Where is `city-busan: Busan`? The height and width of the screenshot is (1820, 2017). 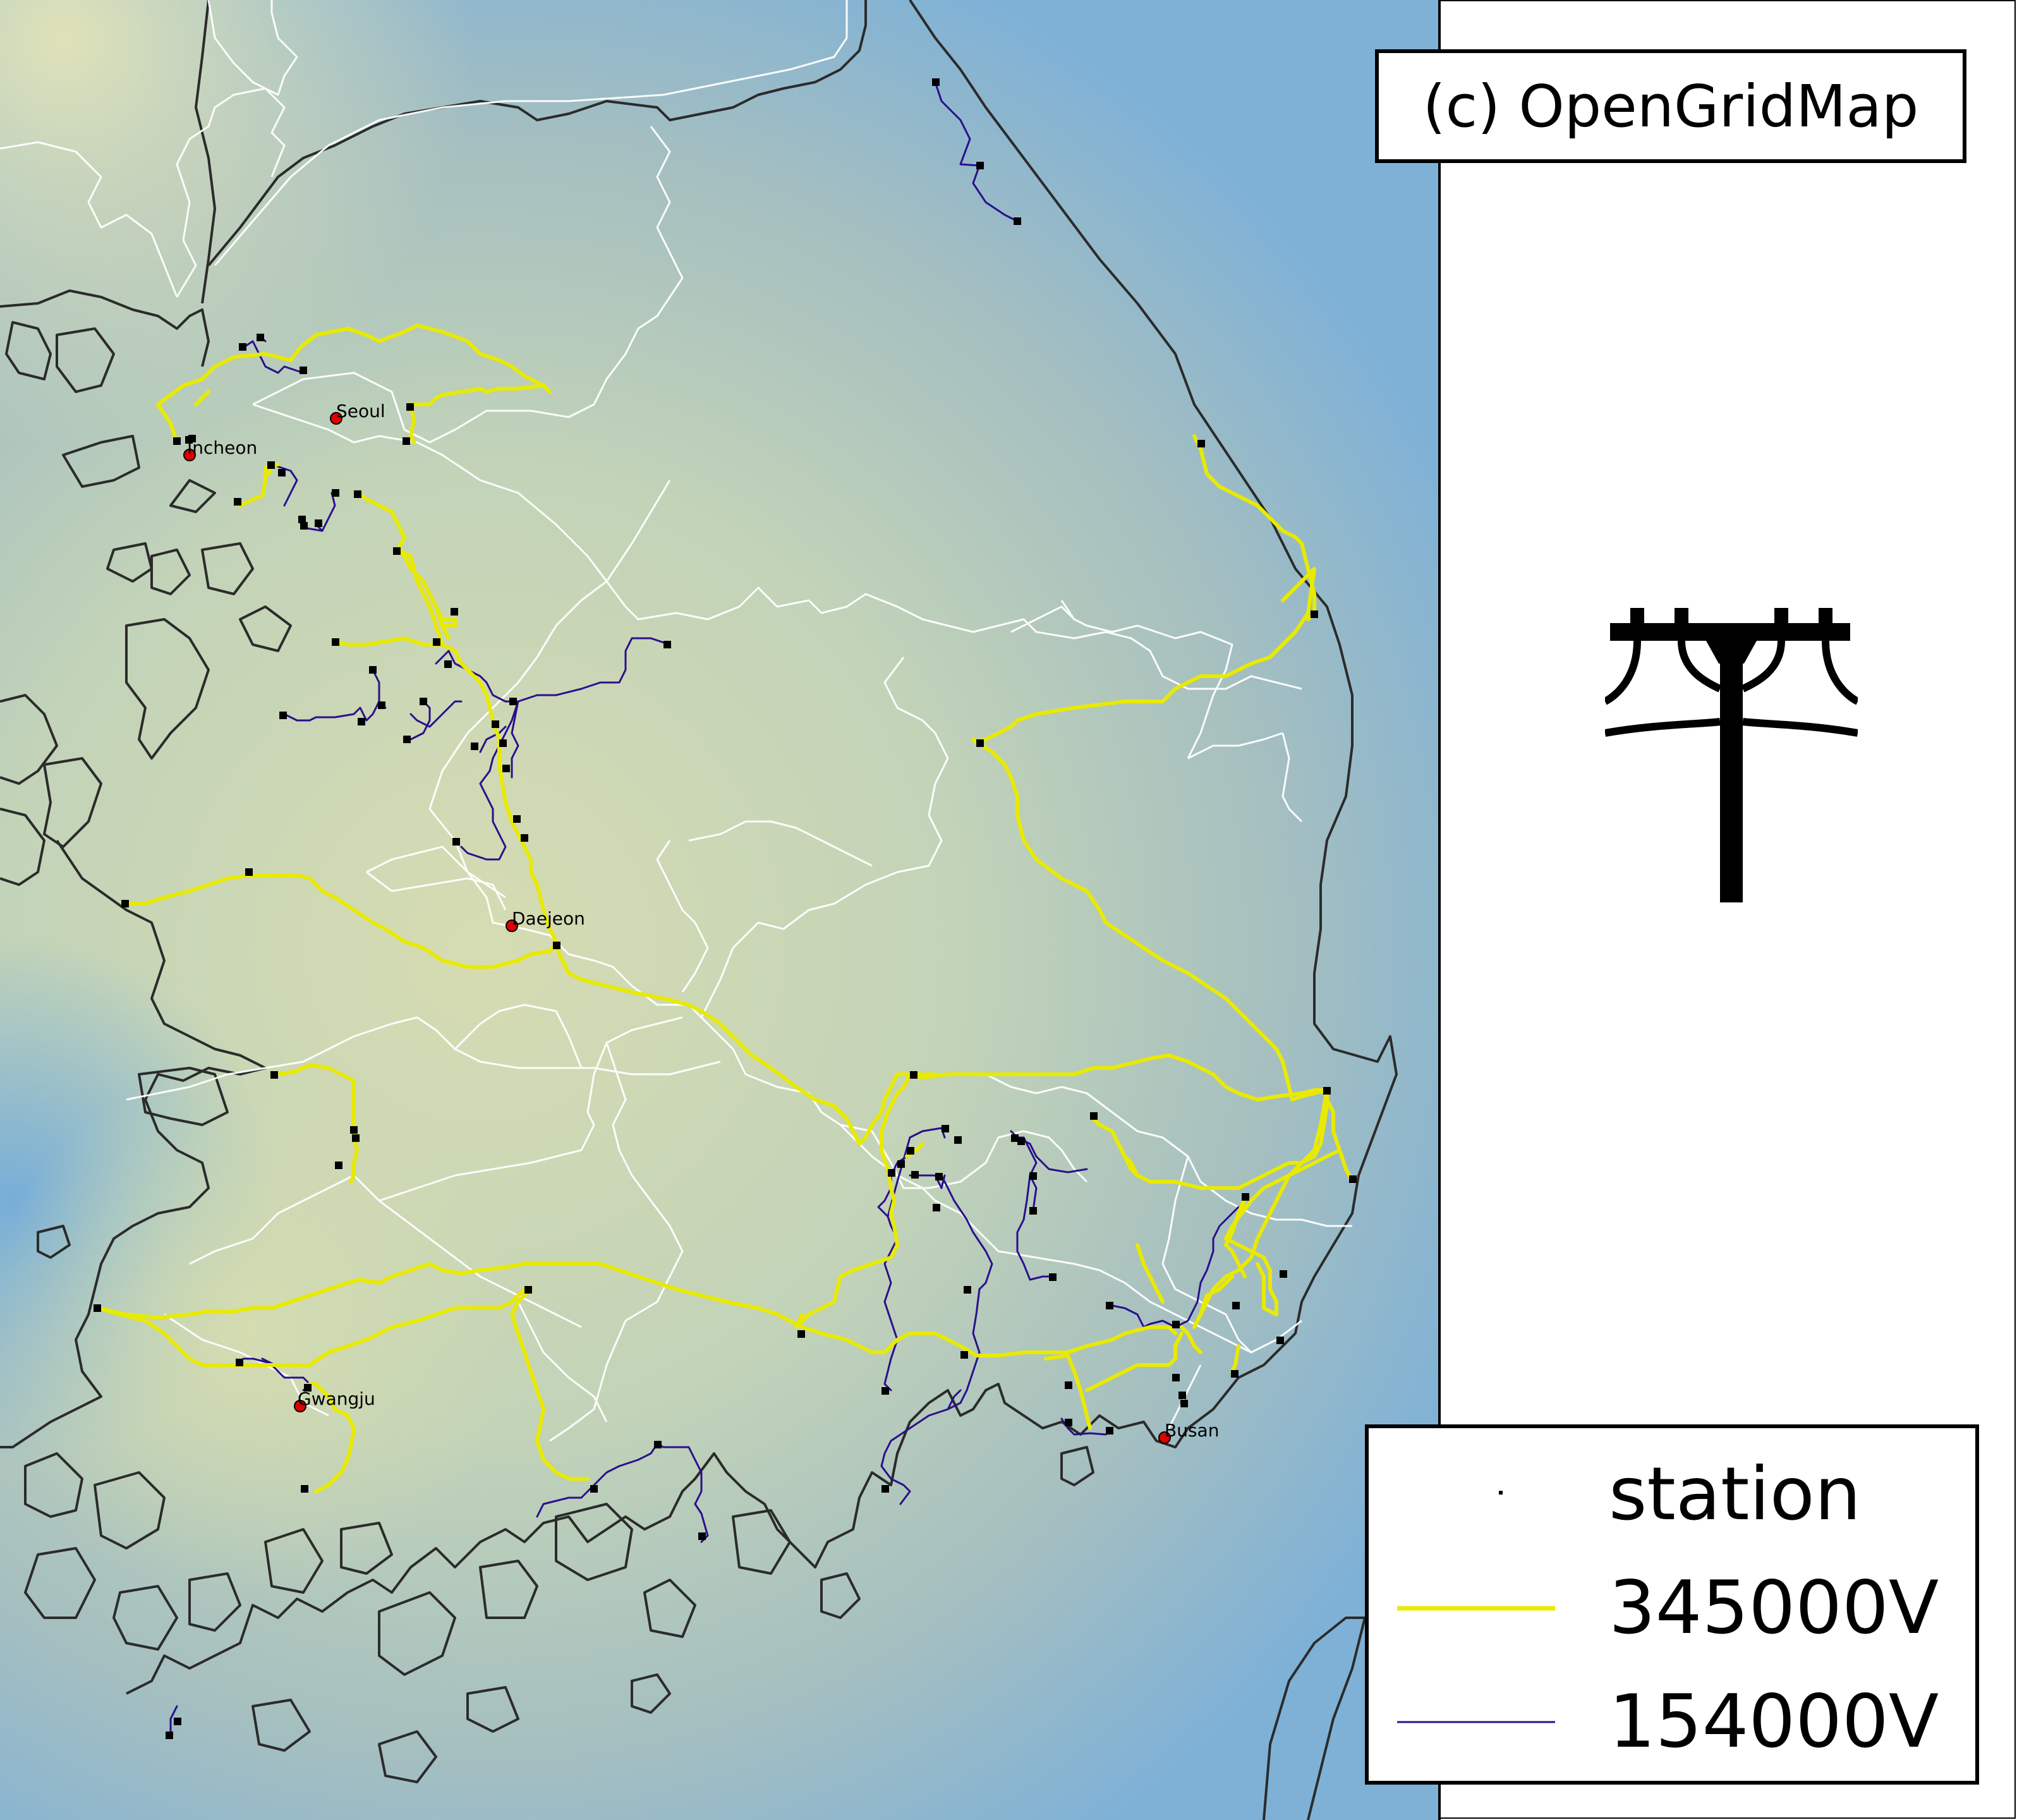 city-busan: Busan is located at coordinates (1188, 1432).